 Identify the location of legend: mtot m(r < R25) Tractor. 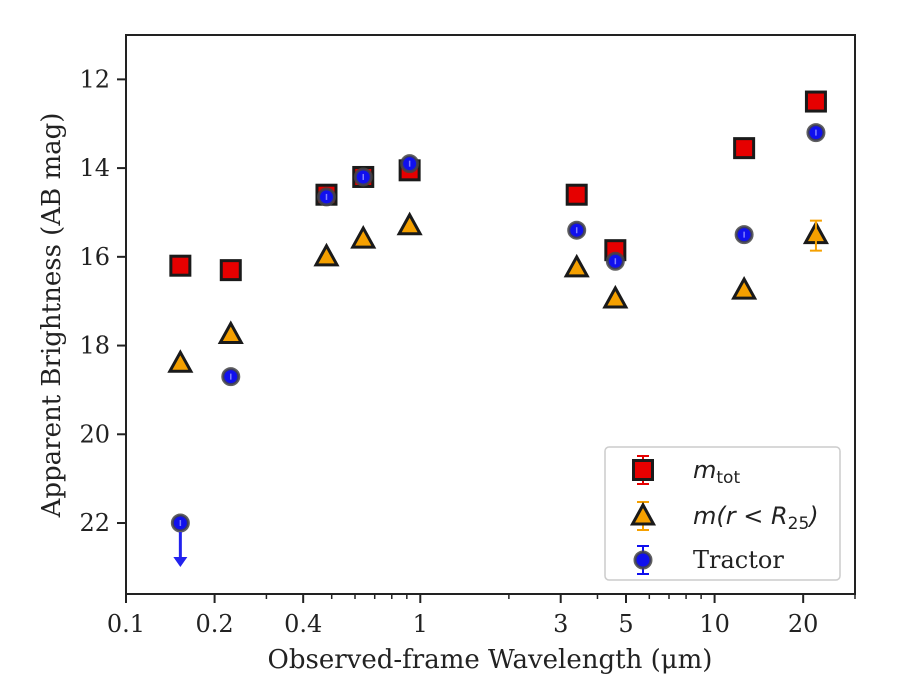
(722, 513).